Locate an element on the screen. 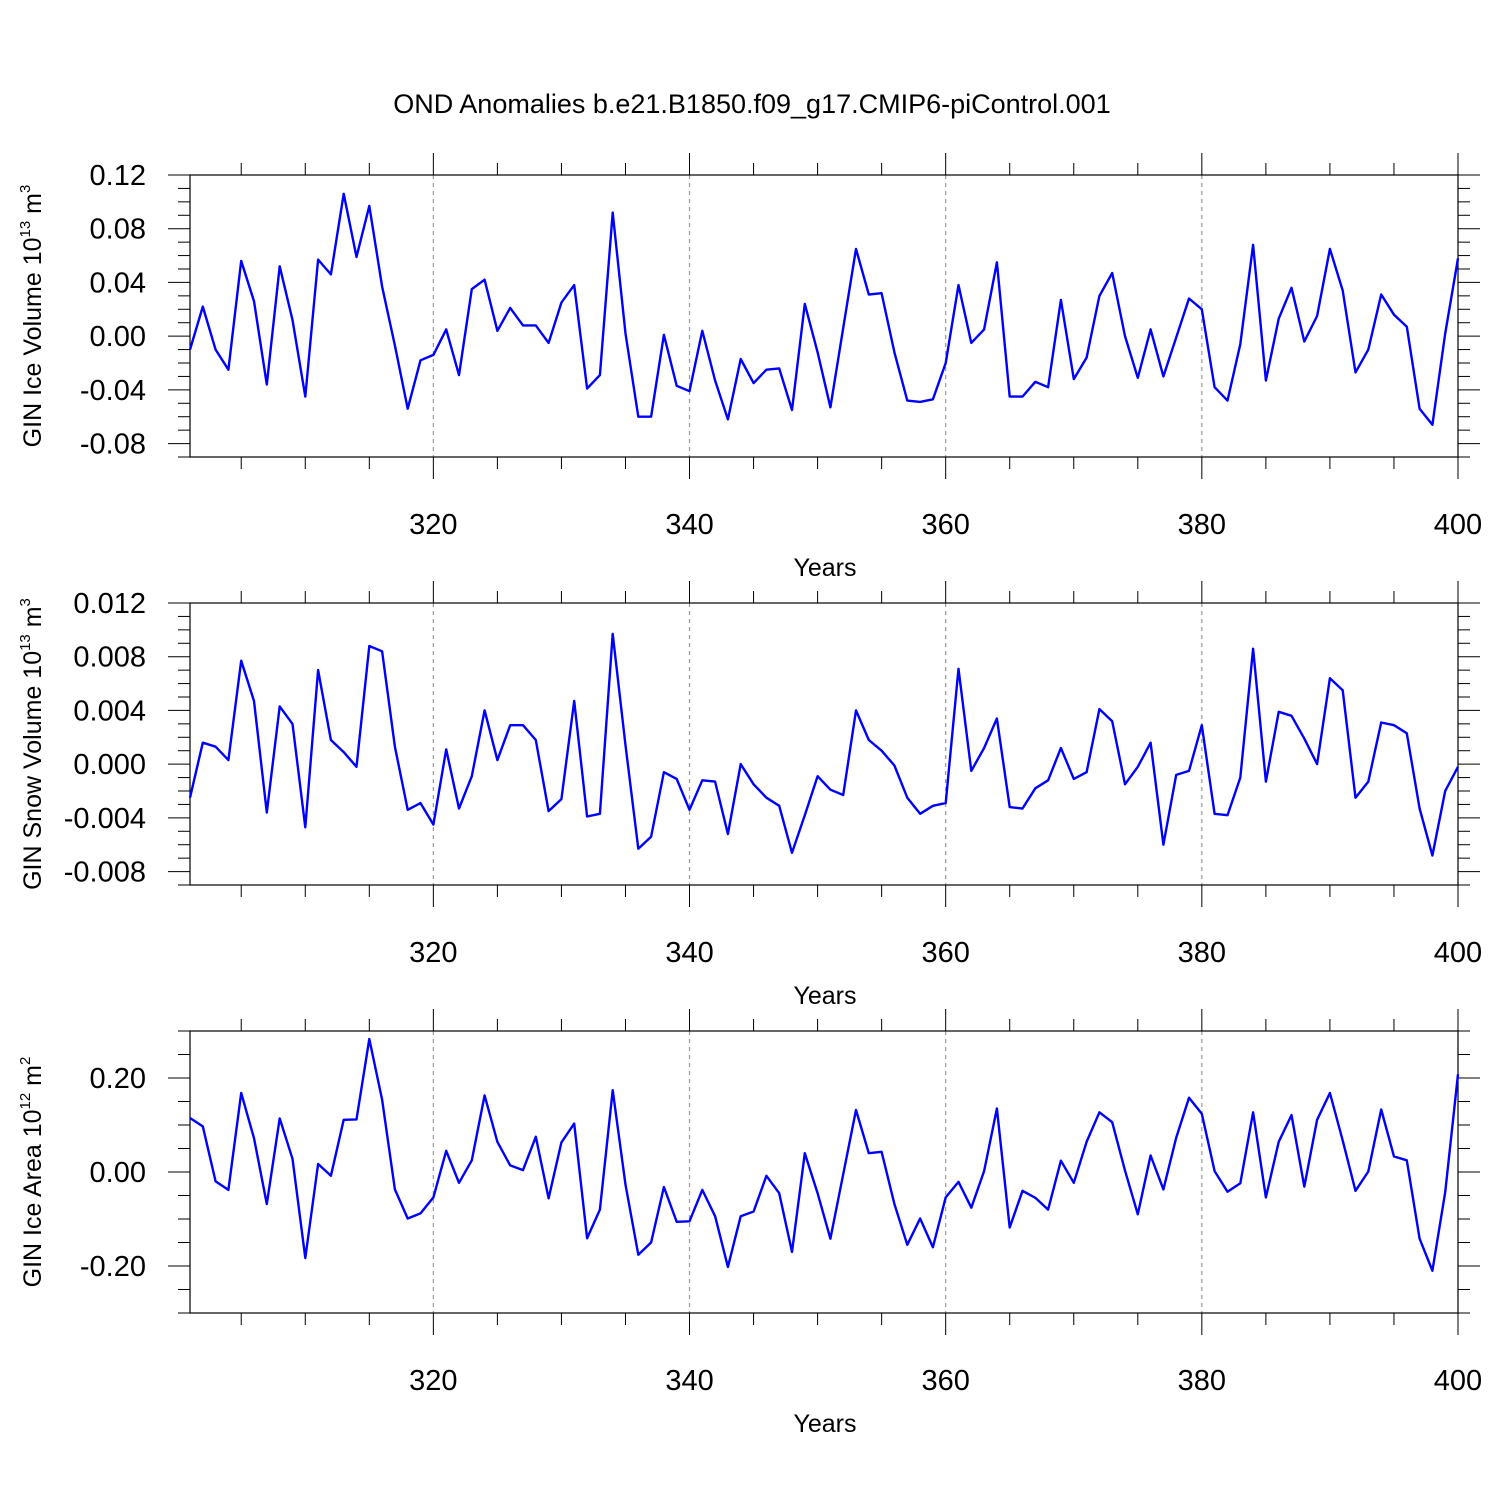 This screenshot has width=1500, height=1500. y-tick-label: 0.20 is located at coordinates (118, 1079).